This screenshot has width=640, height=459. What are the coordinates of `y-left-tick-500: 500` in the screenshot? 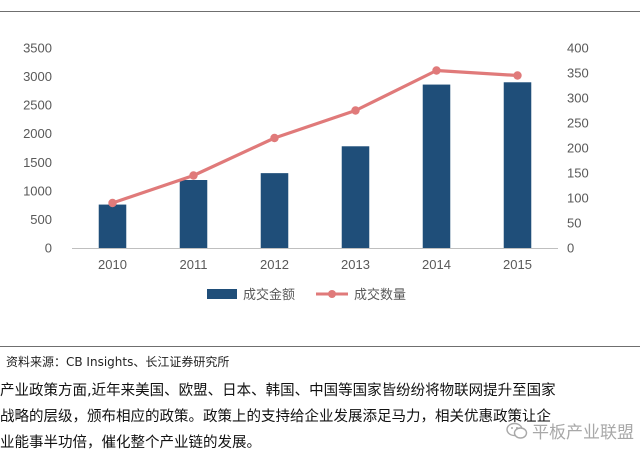 It's located at (41, 219).